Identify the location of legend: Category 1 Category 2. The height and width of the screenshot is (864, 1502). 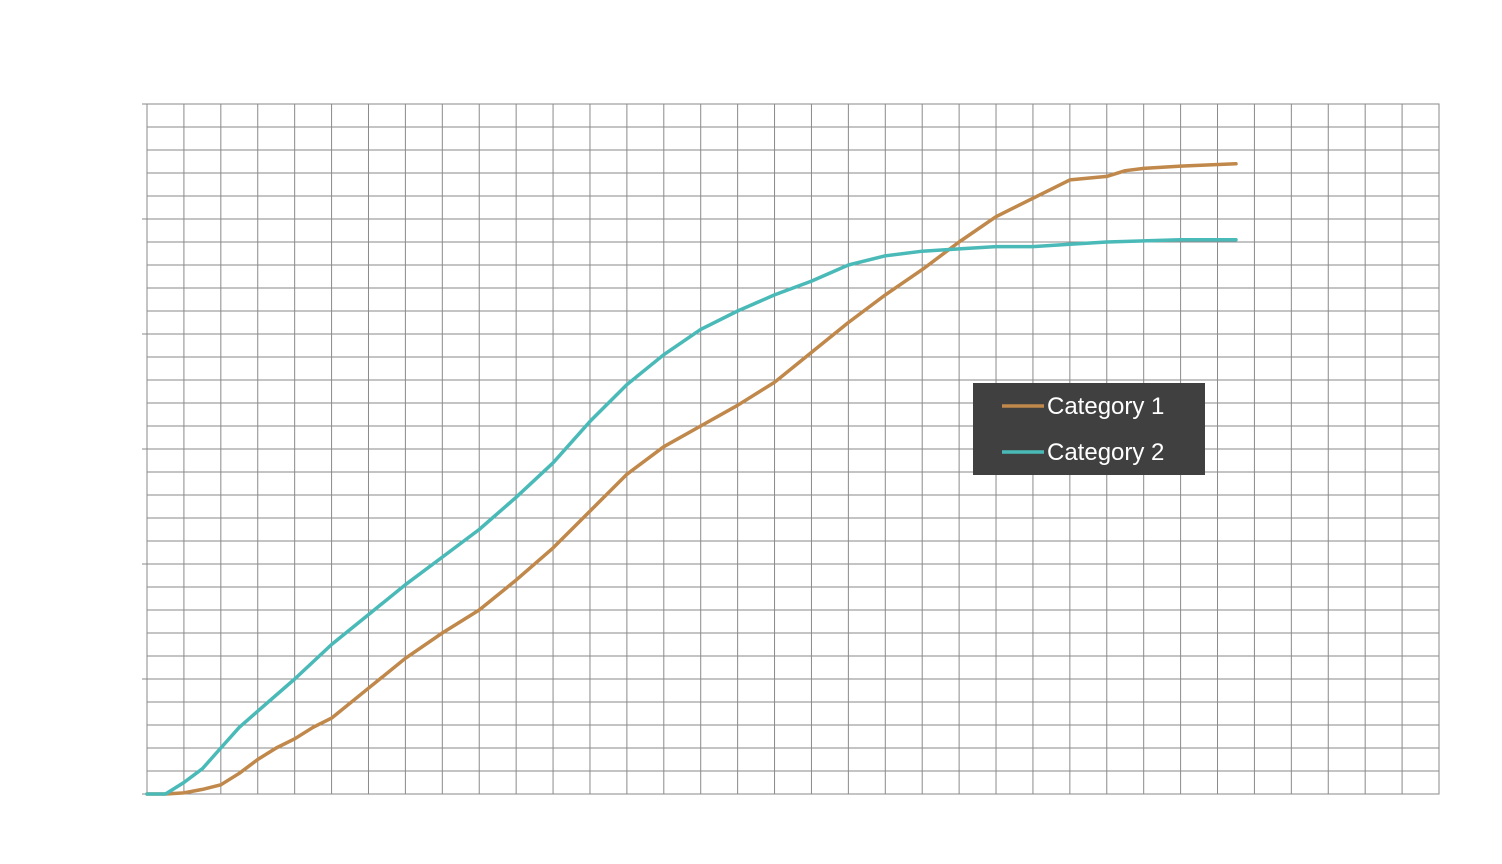
(1089, 429).